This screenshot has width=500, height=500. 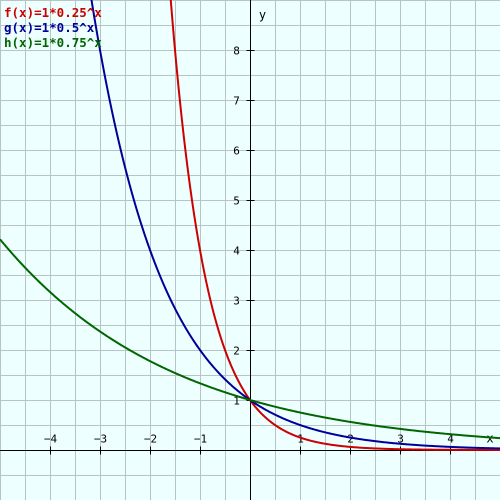 I want to click on x-tick-label: 2, so click(x=350, y=439).